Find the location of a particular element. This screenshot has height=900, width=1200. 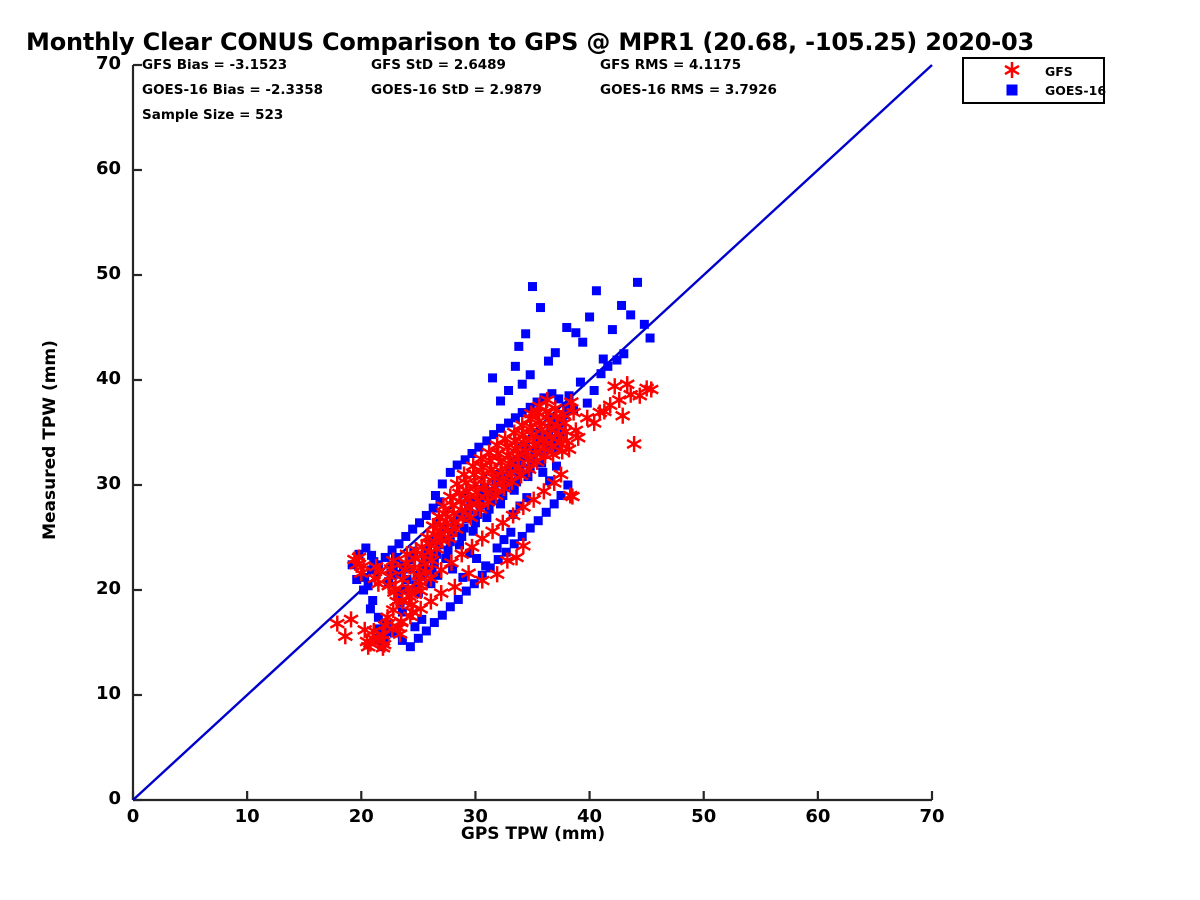

y-tick-label-20: 20 is located at coordinates (108, 588).